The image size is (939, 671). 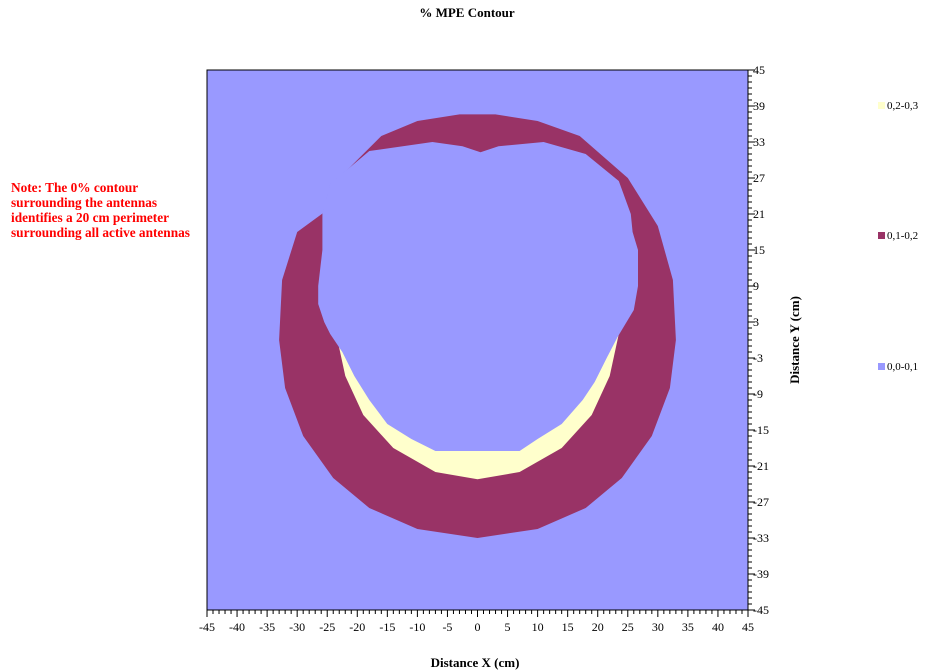 I want to click on y-tick-label: -45, so click(x=761, y=610).